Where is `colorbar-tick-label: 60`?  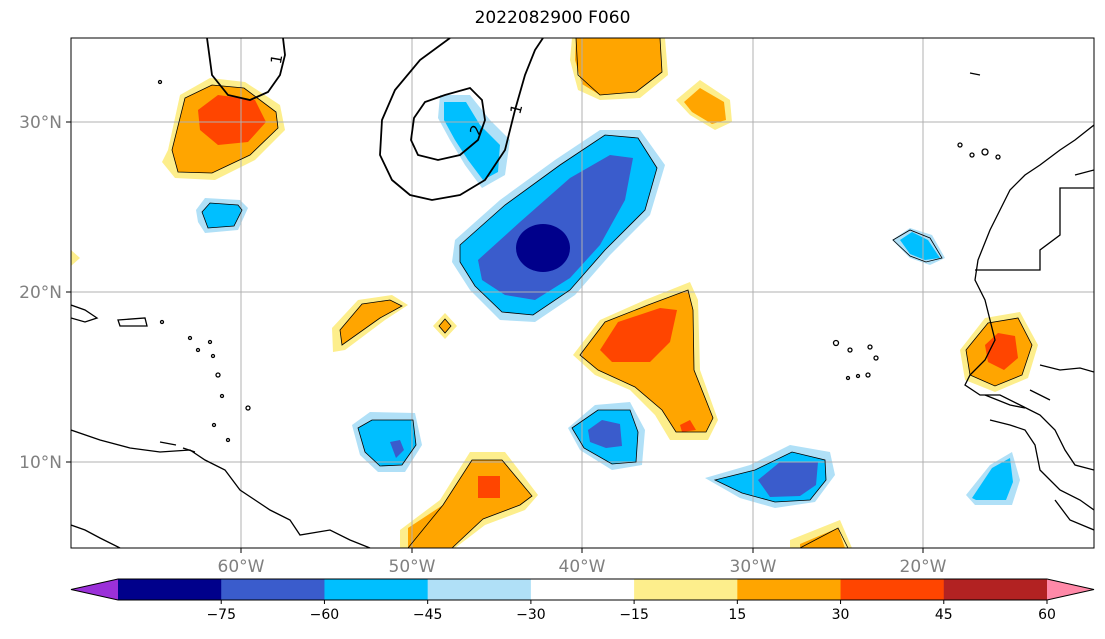
colorbar-tick-label: 60 is located at coordinates (1047, 615).